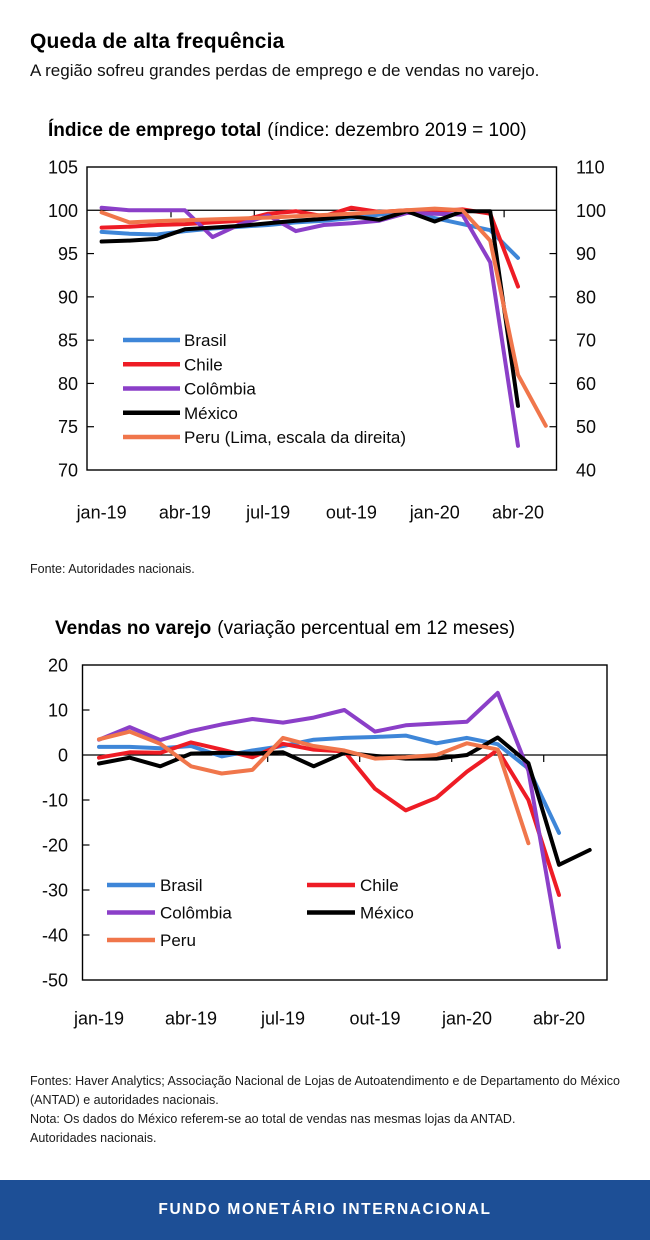 This screenshot has width=650, height=1240. I want to click on y-axis-left-tick-label: 10, so click(58, 711).